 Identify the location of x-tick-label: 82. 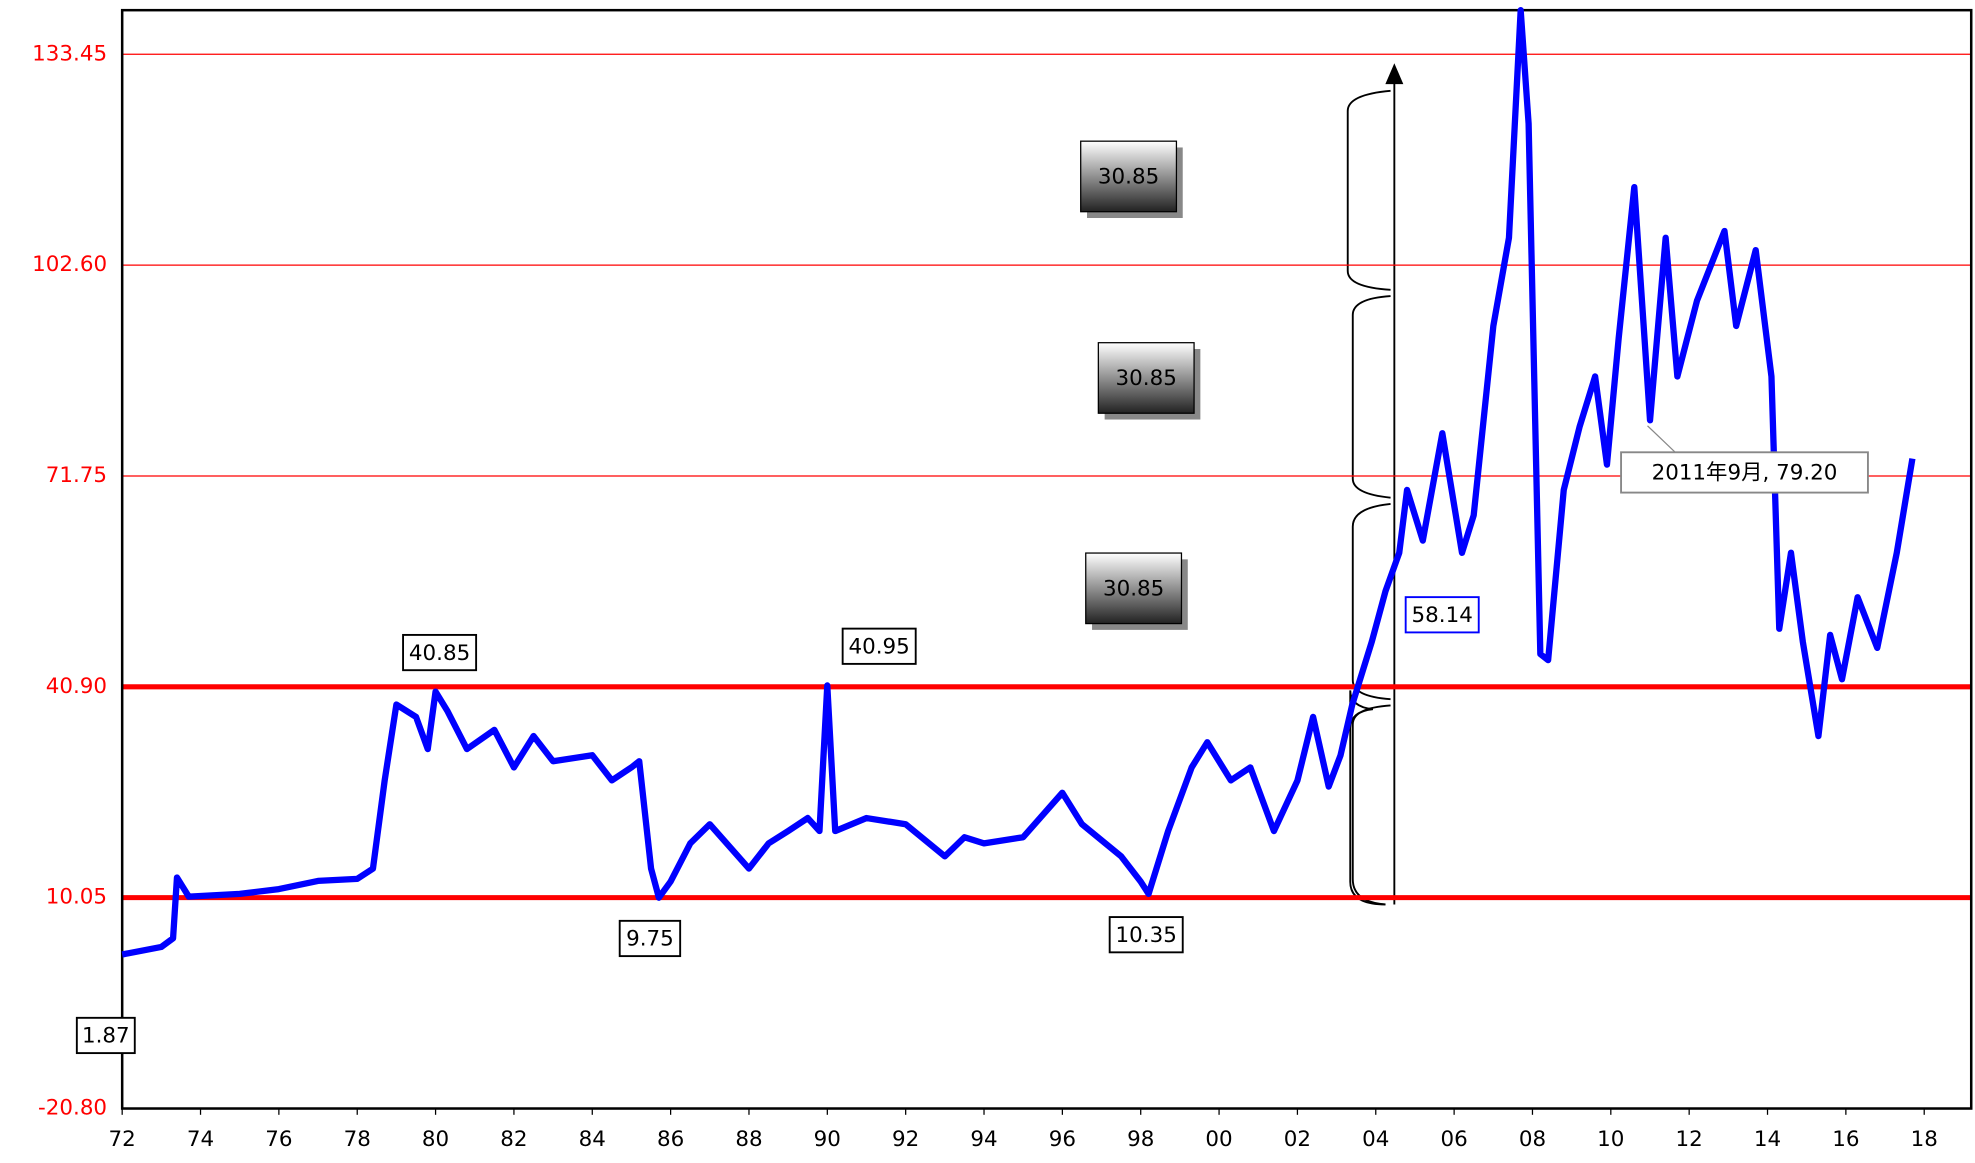
(513, 1139).